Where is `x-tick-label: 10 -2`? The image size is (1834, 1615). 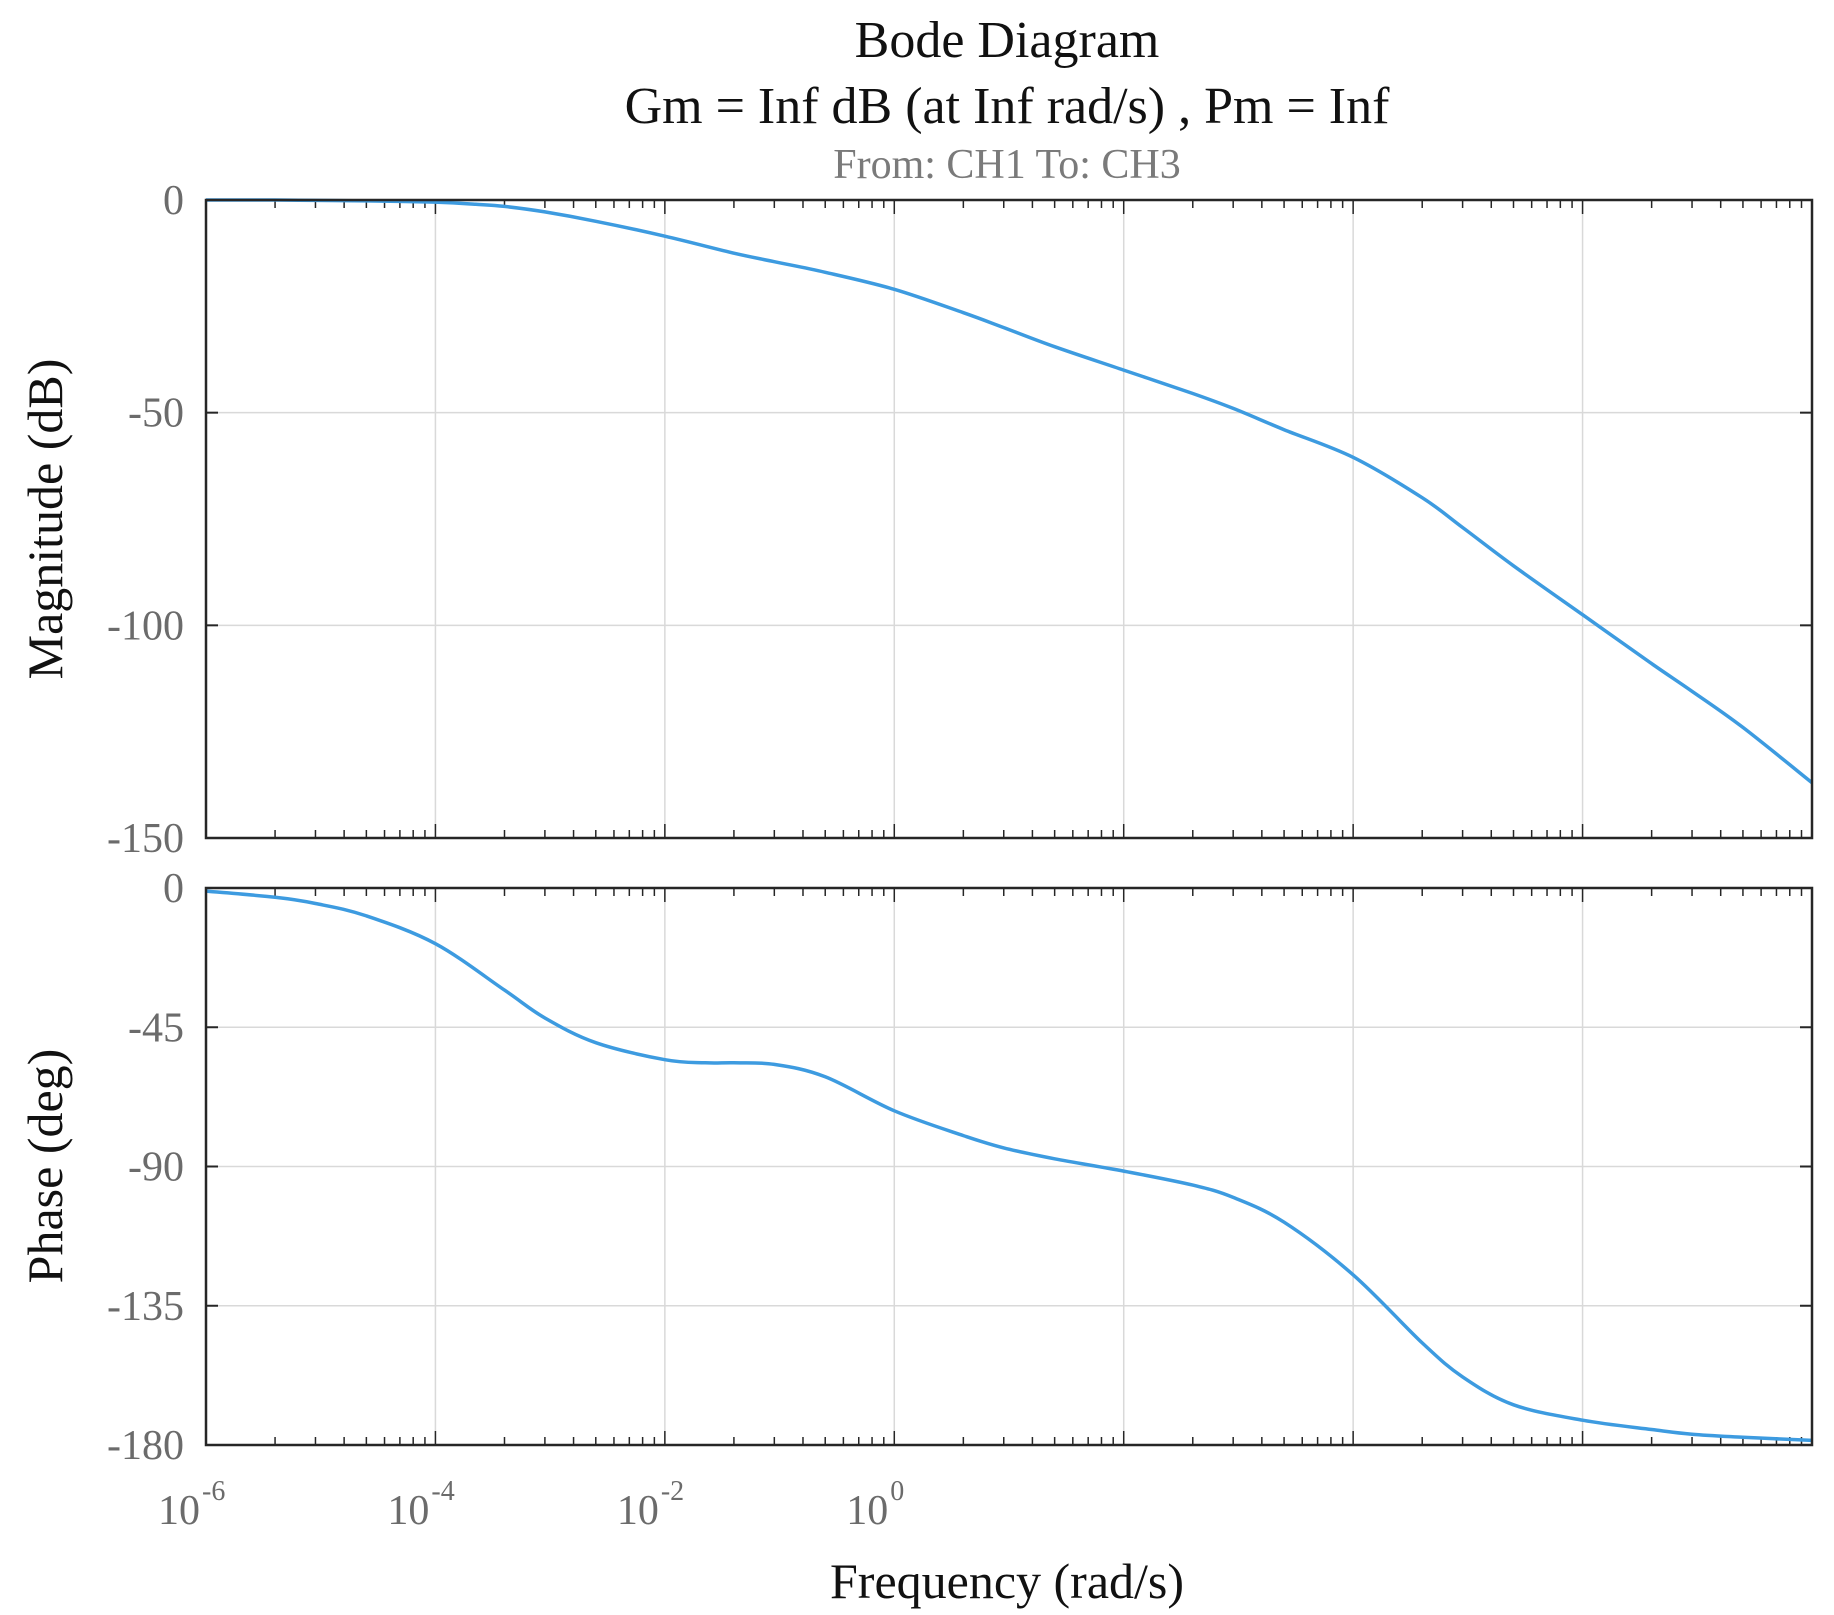
x-tick-label: 10 -2 is located at coordinates (650, 1505).